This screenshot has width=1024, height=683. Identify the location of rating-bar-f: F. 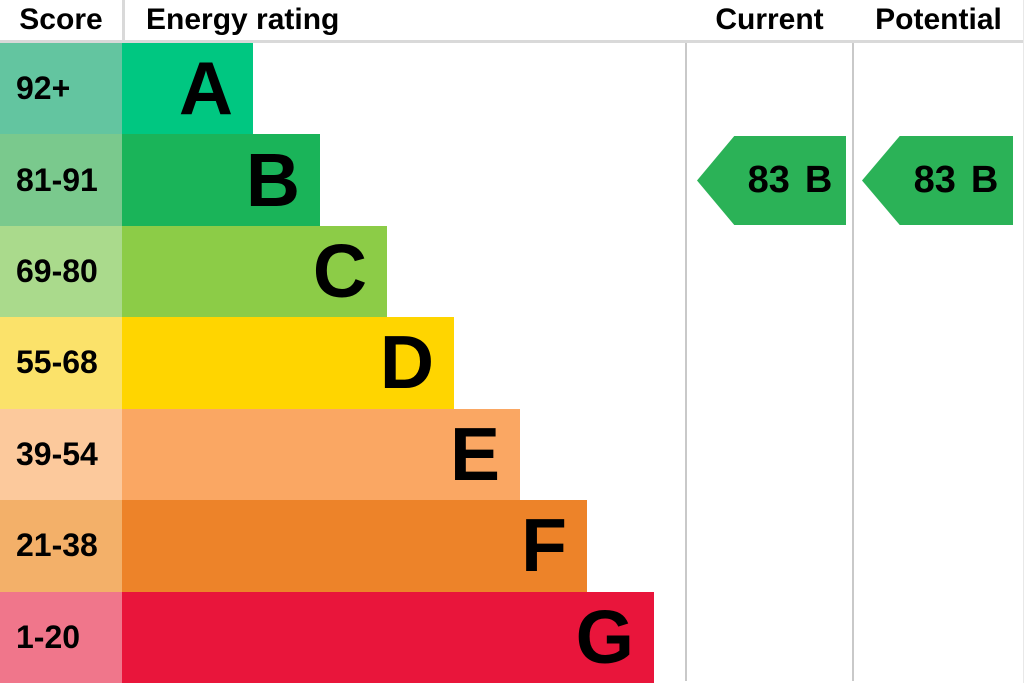
(354, 546).